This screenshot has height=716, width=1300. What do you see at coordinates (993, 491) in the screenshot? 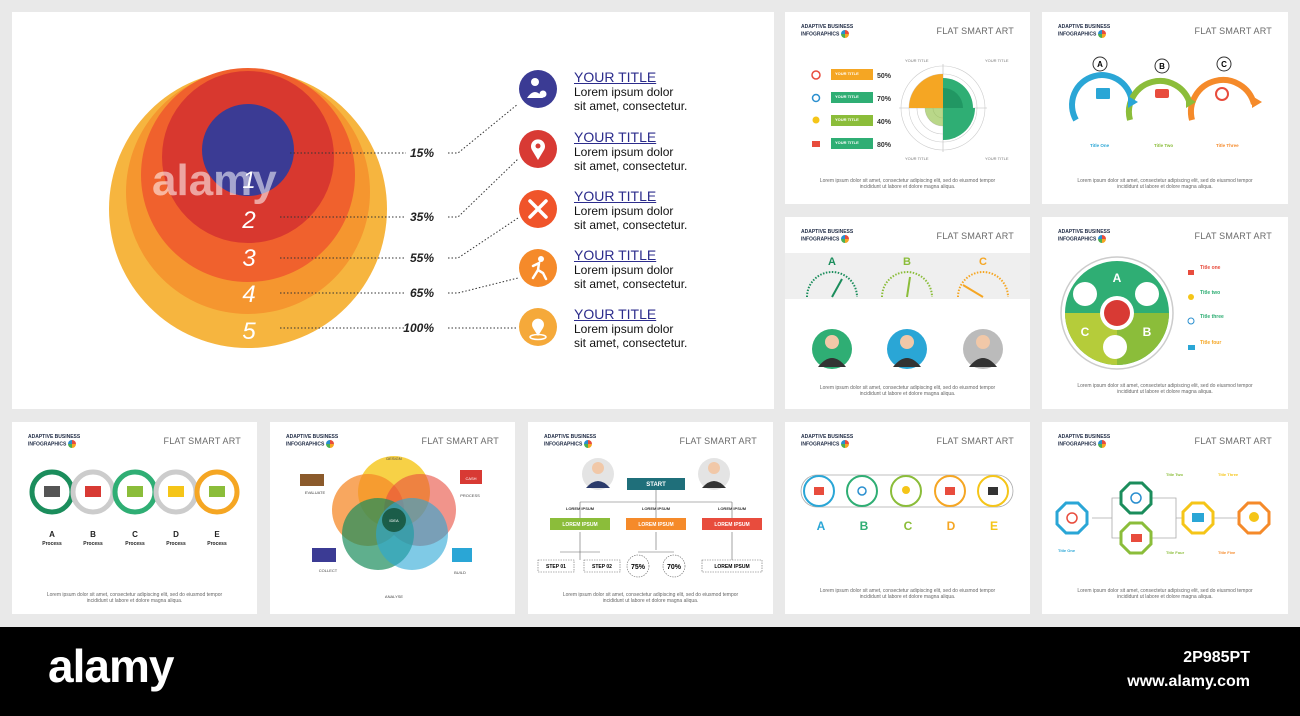
I see `briefcase-icon` at bounding box center [993, 491].